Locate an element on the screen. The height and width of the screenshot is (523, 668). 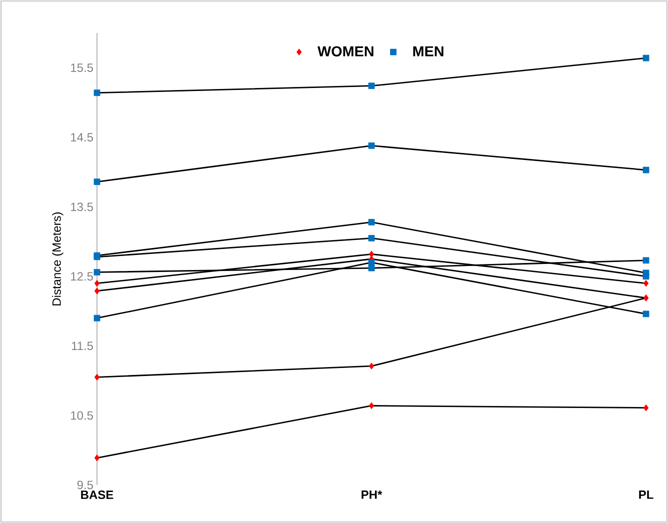
y-tick-label: 12.5 is located at coordinates (82, 276).